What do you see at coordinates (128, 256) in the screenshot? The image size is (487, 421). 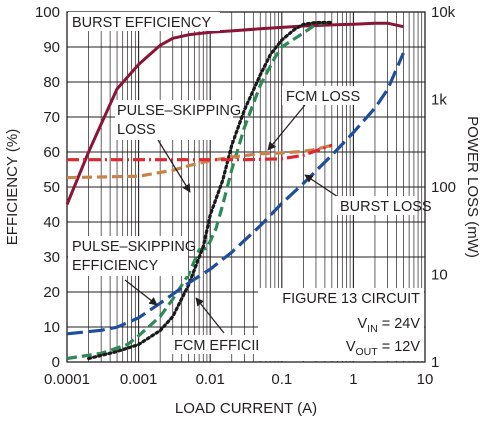 I see `annotation-bg-pulse-skipping-efficiency` at bounding box center [128, 256].